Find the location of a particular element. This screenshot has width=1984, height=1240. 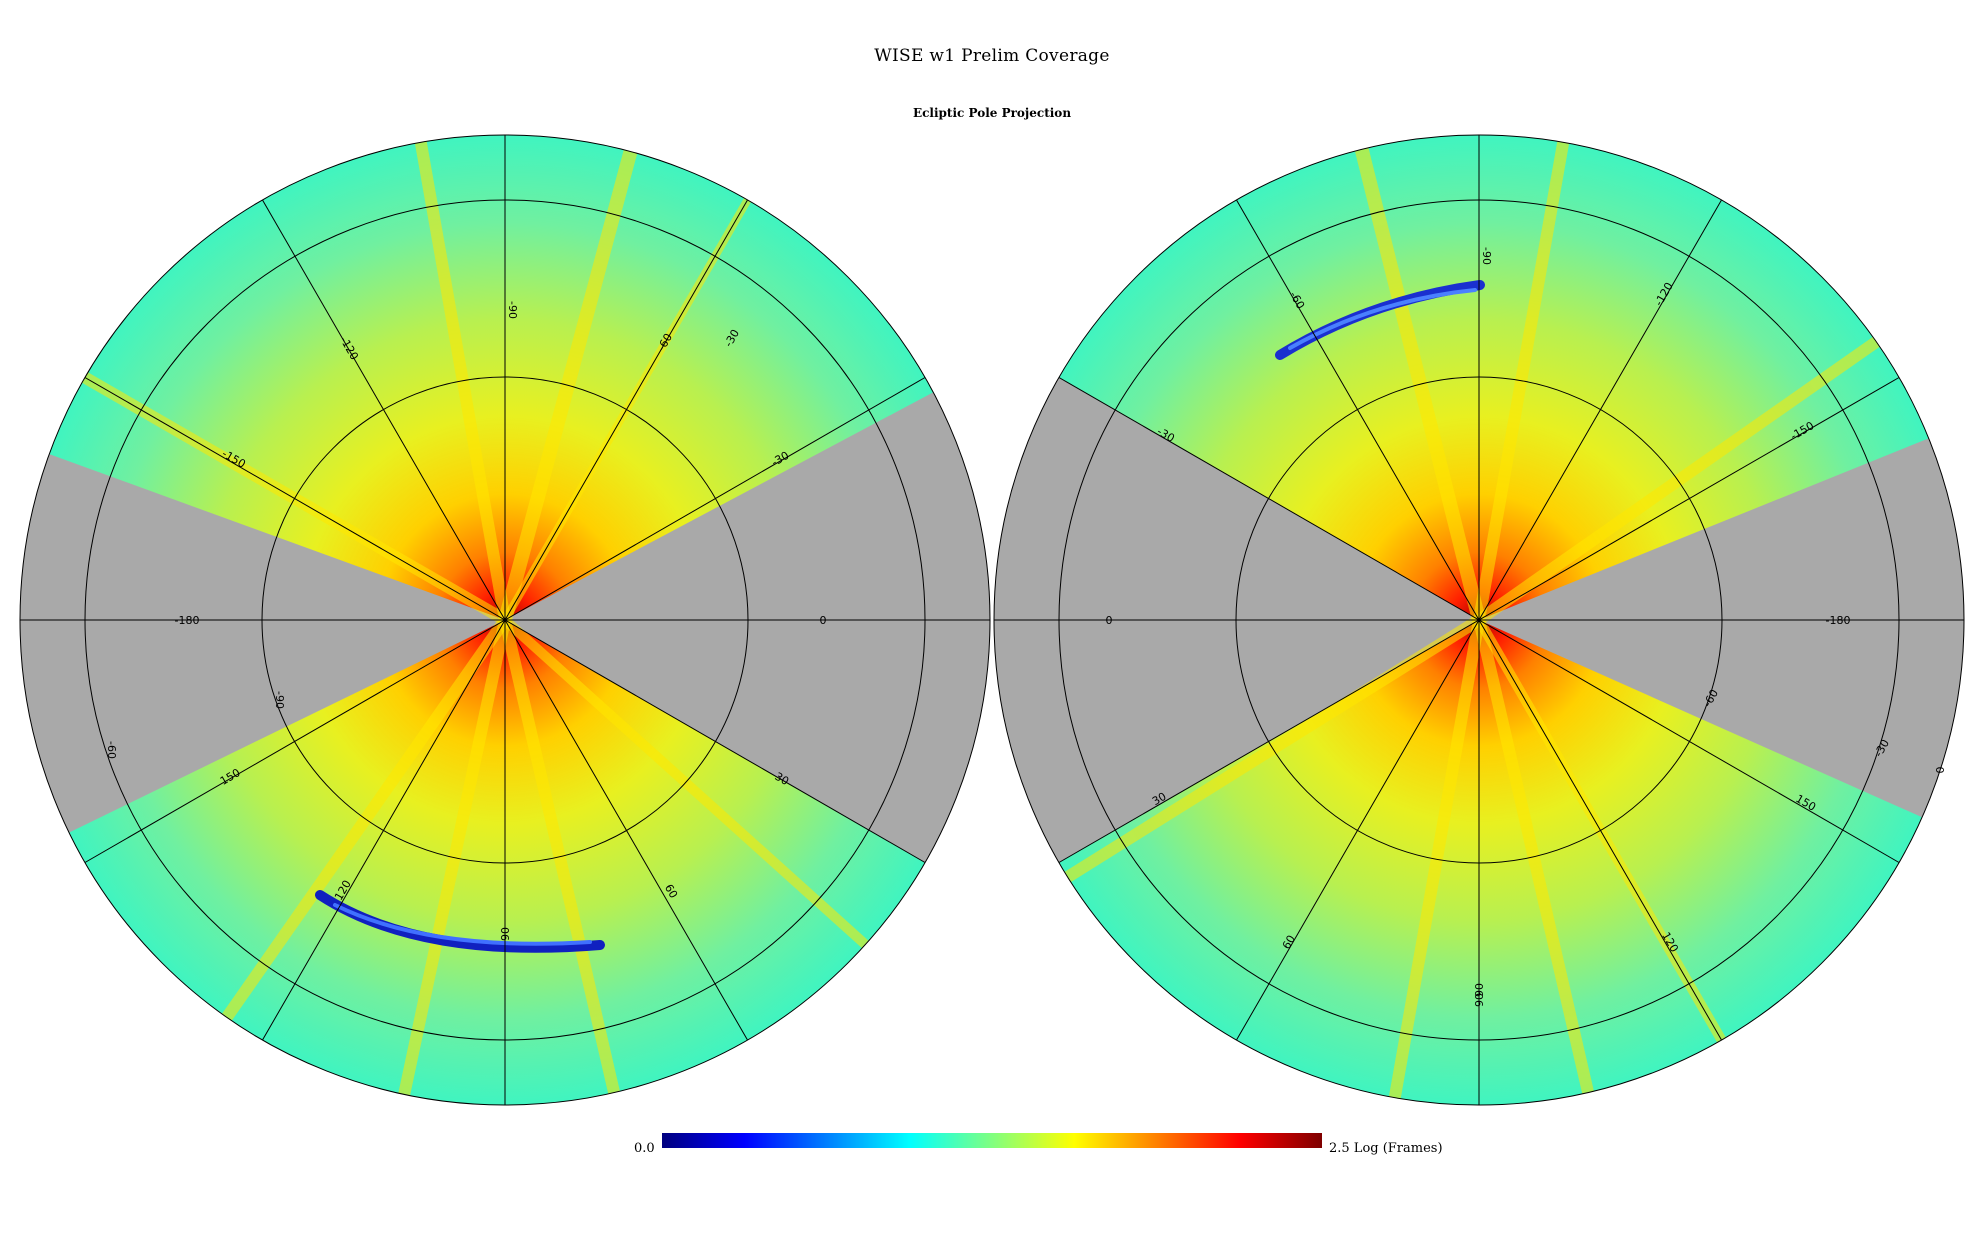

right-label: 60 is located at coordinates (1289, 942).